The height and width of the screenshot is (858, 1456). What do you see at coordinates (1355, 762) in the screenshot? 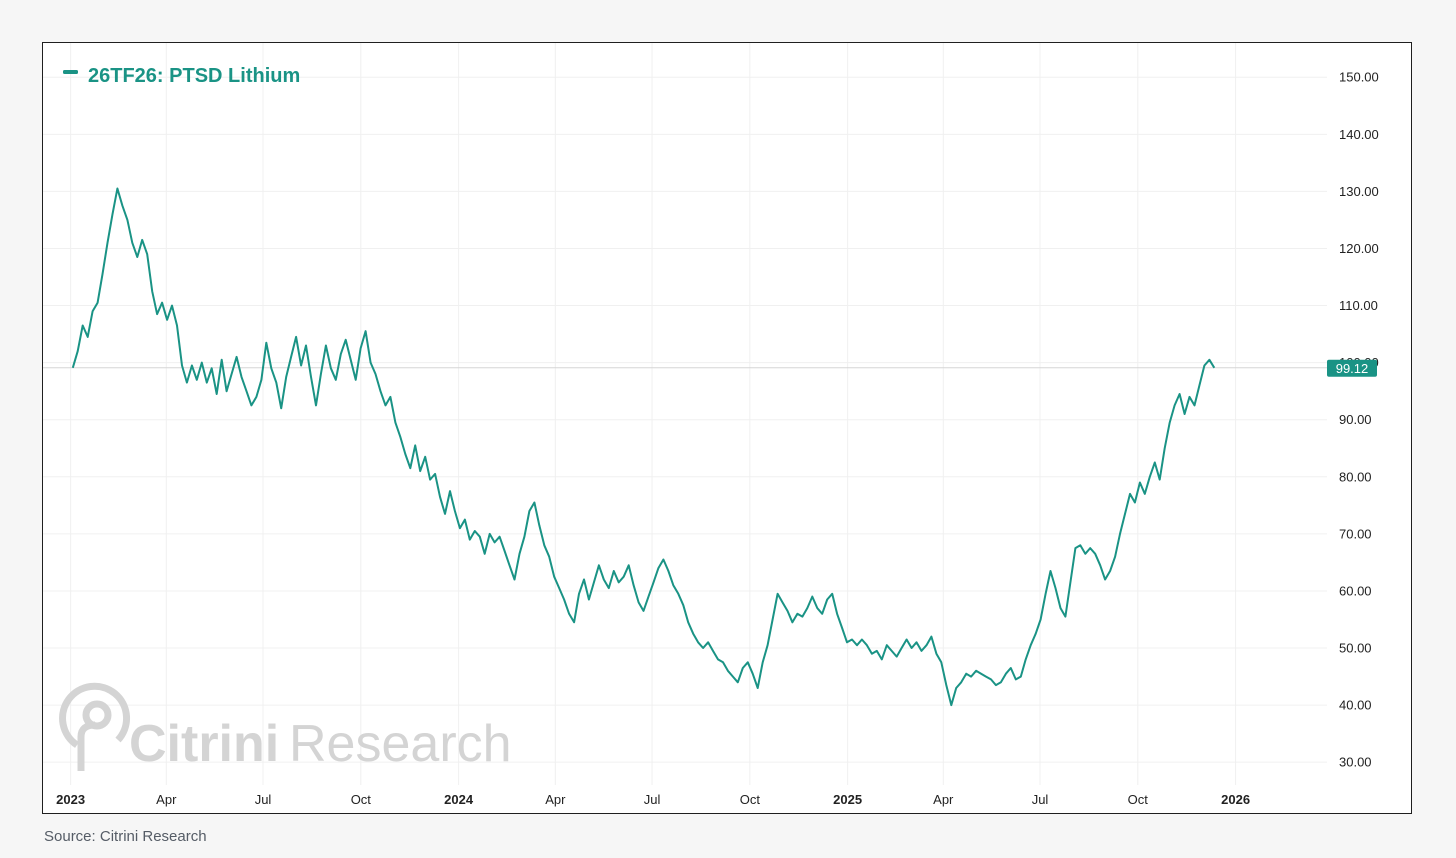
I see `y-tick-label: 30.00` at bounding box center [1355, 762].